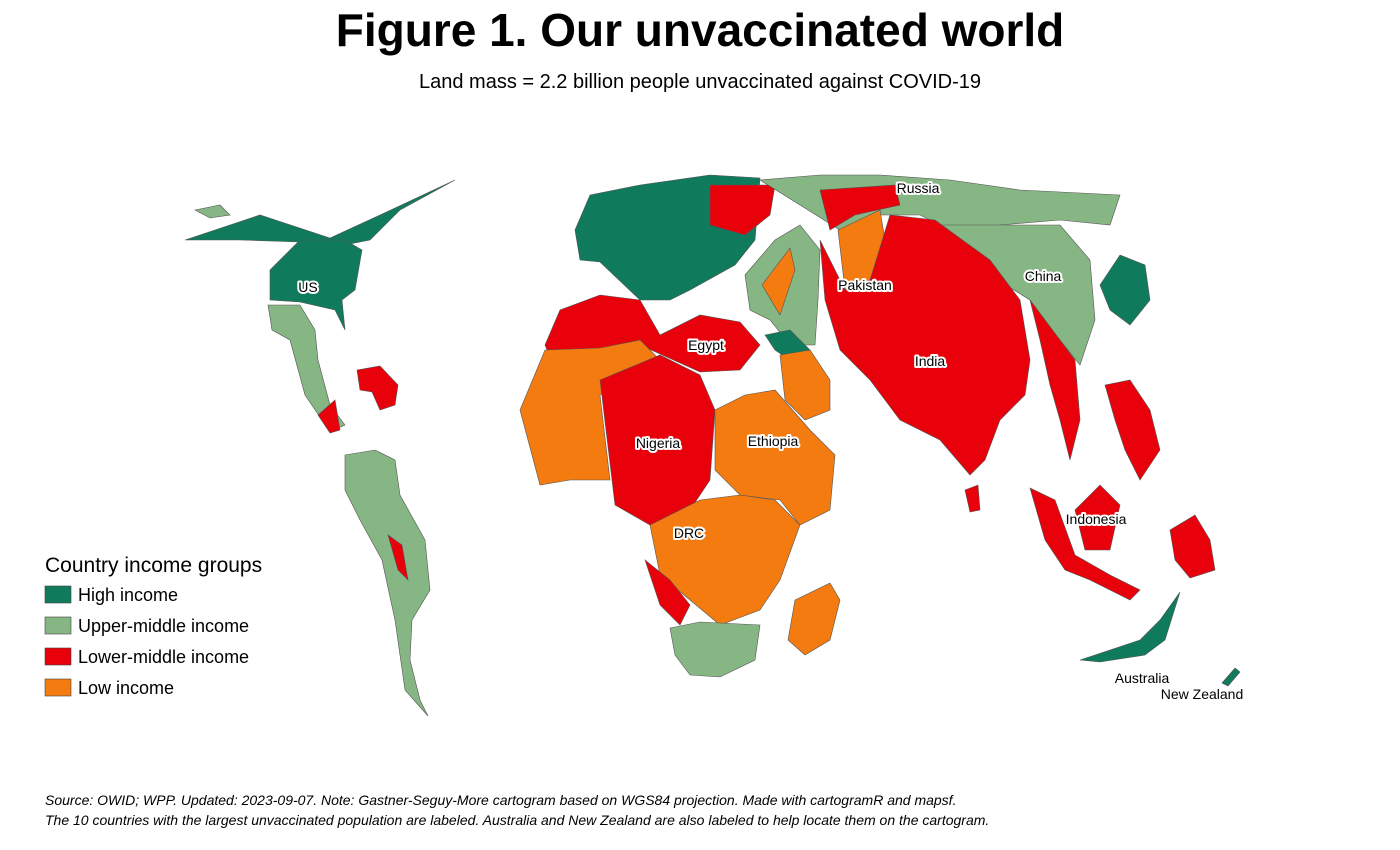 This screenshot has height=850, width=1400. What do you see at coordinates (1055, 380) in the screenshot?
I see `se-asia` at bounding box center [1055, 380].